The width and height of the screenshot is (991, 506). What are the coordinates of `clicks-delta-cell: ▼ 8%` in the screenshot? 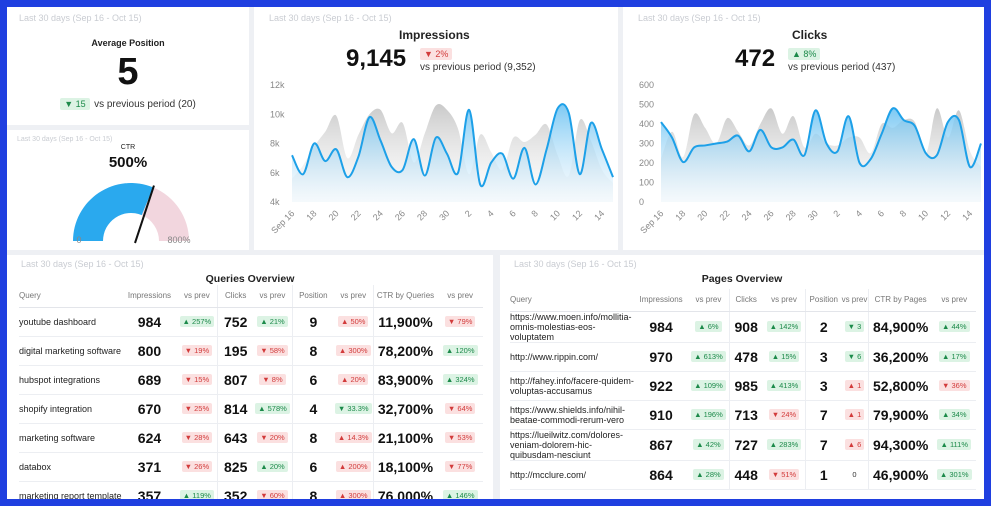 It's located at (273, 380).